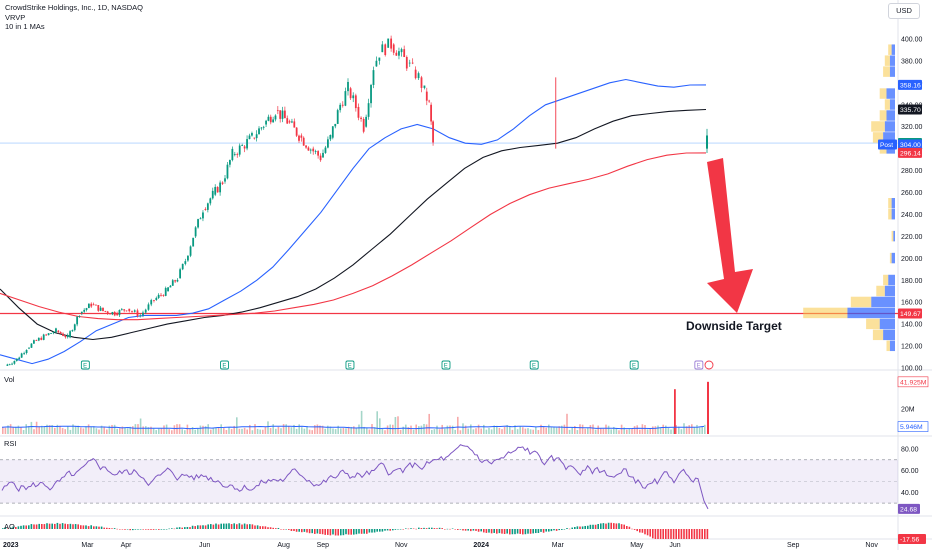 This screenshot has width=932, height=550. What do you see at coordinates (74, 7) in the screenshot?
I see `symbol-title: CrowdStrike Holdings, Inc., 1D, NASDAQ` at bounding box center [74, 7].